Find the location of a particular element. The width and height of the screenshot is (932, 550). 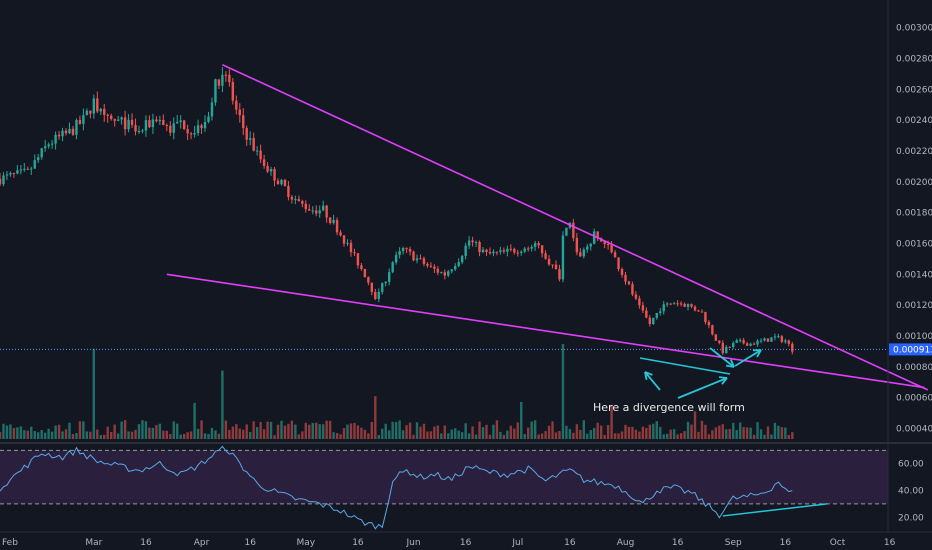

time-tick-label: Aug is located at coordinates (626, 543).